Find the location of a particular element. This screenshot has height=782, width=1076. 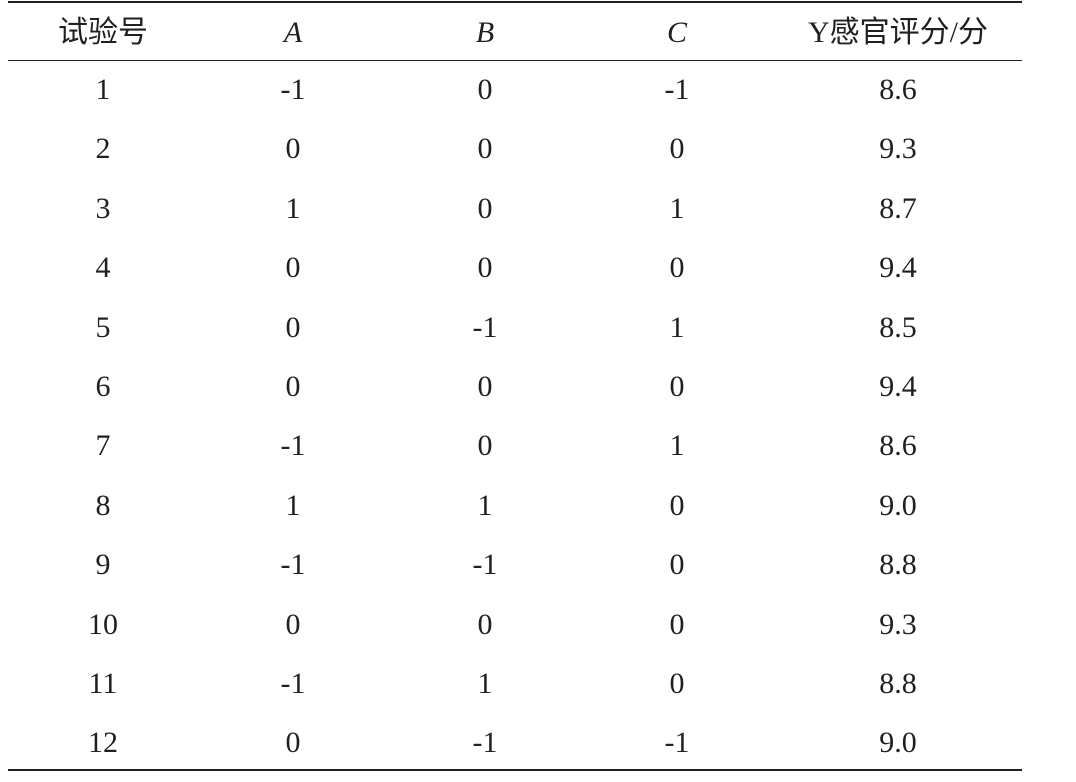

table-cell: 3 is located at coordinates (103, 208).